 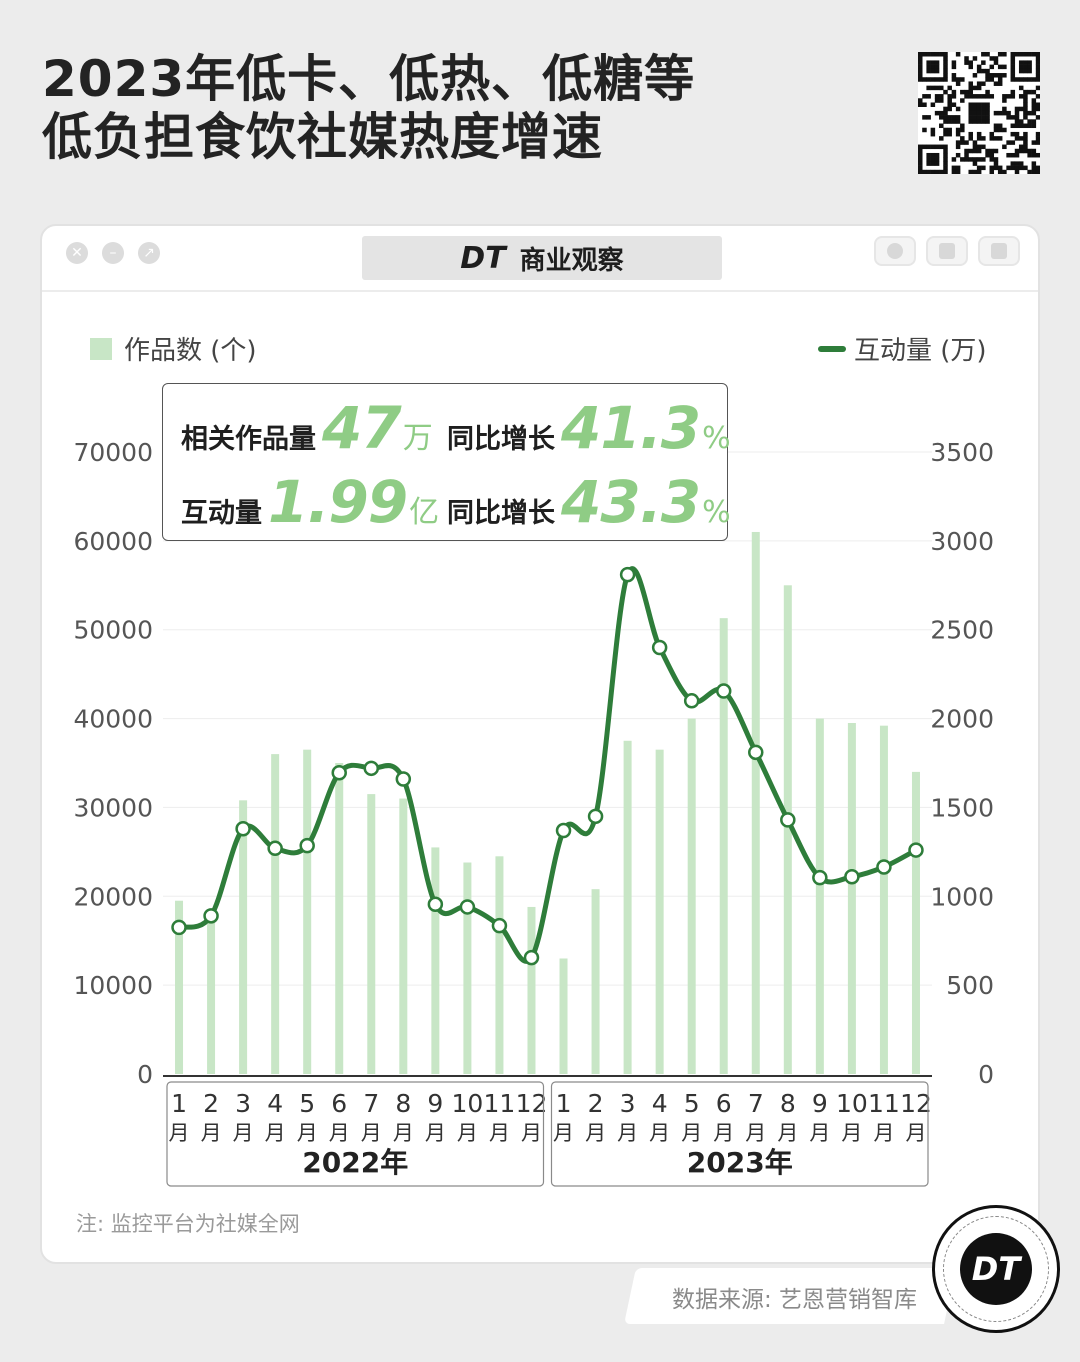 I want to click on copy-icon, so click(x=999, y=251).